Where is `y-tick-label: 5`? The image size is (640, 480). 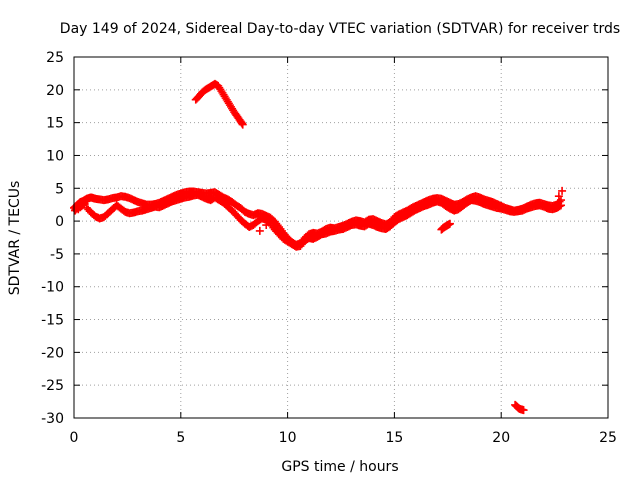 y-tick-label: 5 is located at coordinates (59, 189).